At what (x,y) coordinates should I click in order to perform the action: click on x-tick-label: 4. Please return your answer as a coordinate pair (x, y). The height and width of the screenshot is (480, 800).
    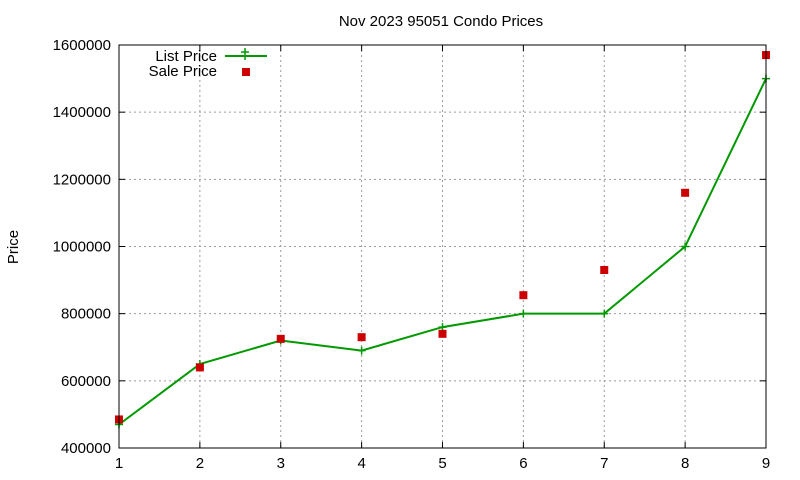
    Looking at the image, I should click on (361, 463).